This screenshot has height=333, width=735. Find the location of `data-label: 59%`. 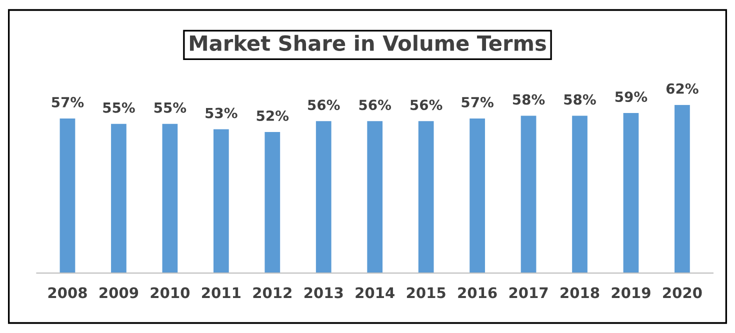

data-label: 59% is located at coordinates (631, 97).